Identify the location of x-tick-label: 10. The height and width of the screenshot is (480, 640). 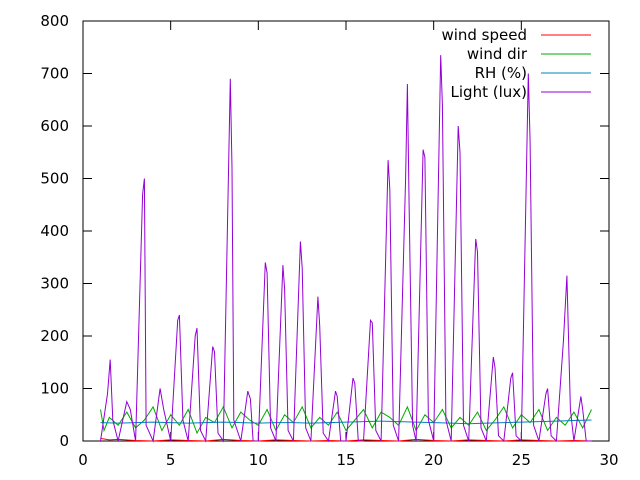
(258, 460).